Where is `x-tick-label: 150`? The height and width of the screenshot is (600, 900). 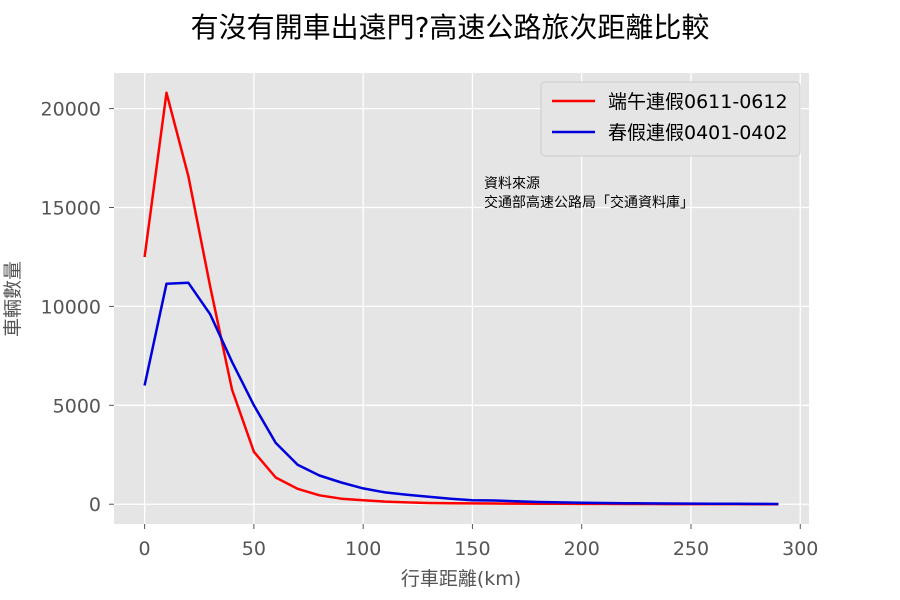 x-tick-label: 150 is located at coordinates (472, 549).